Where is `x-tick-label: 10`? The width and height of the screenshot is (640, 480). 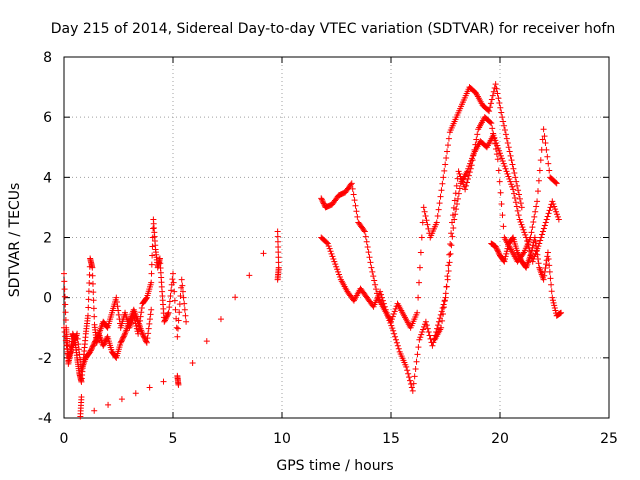 x-tick-label: 10 is located at coordinates (282, 439).